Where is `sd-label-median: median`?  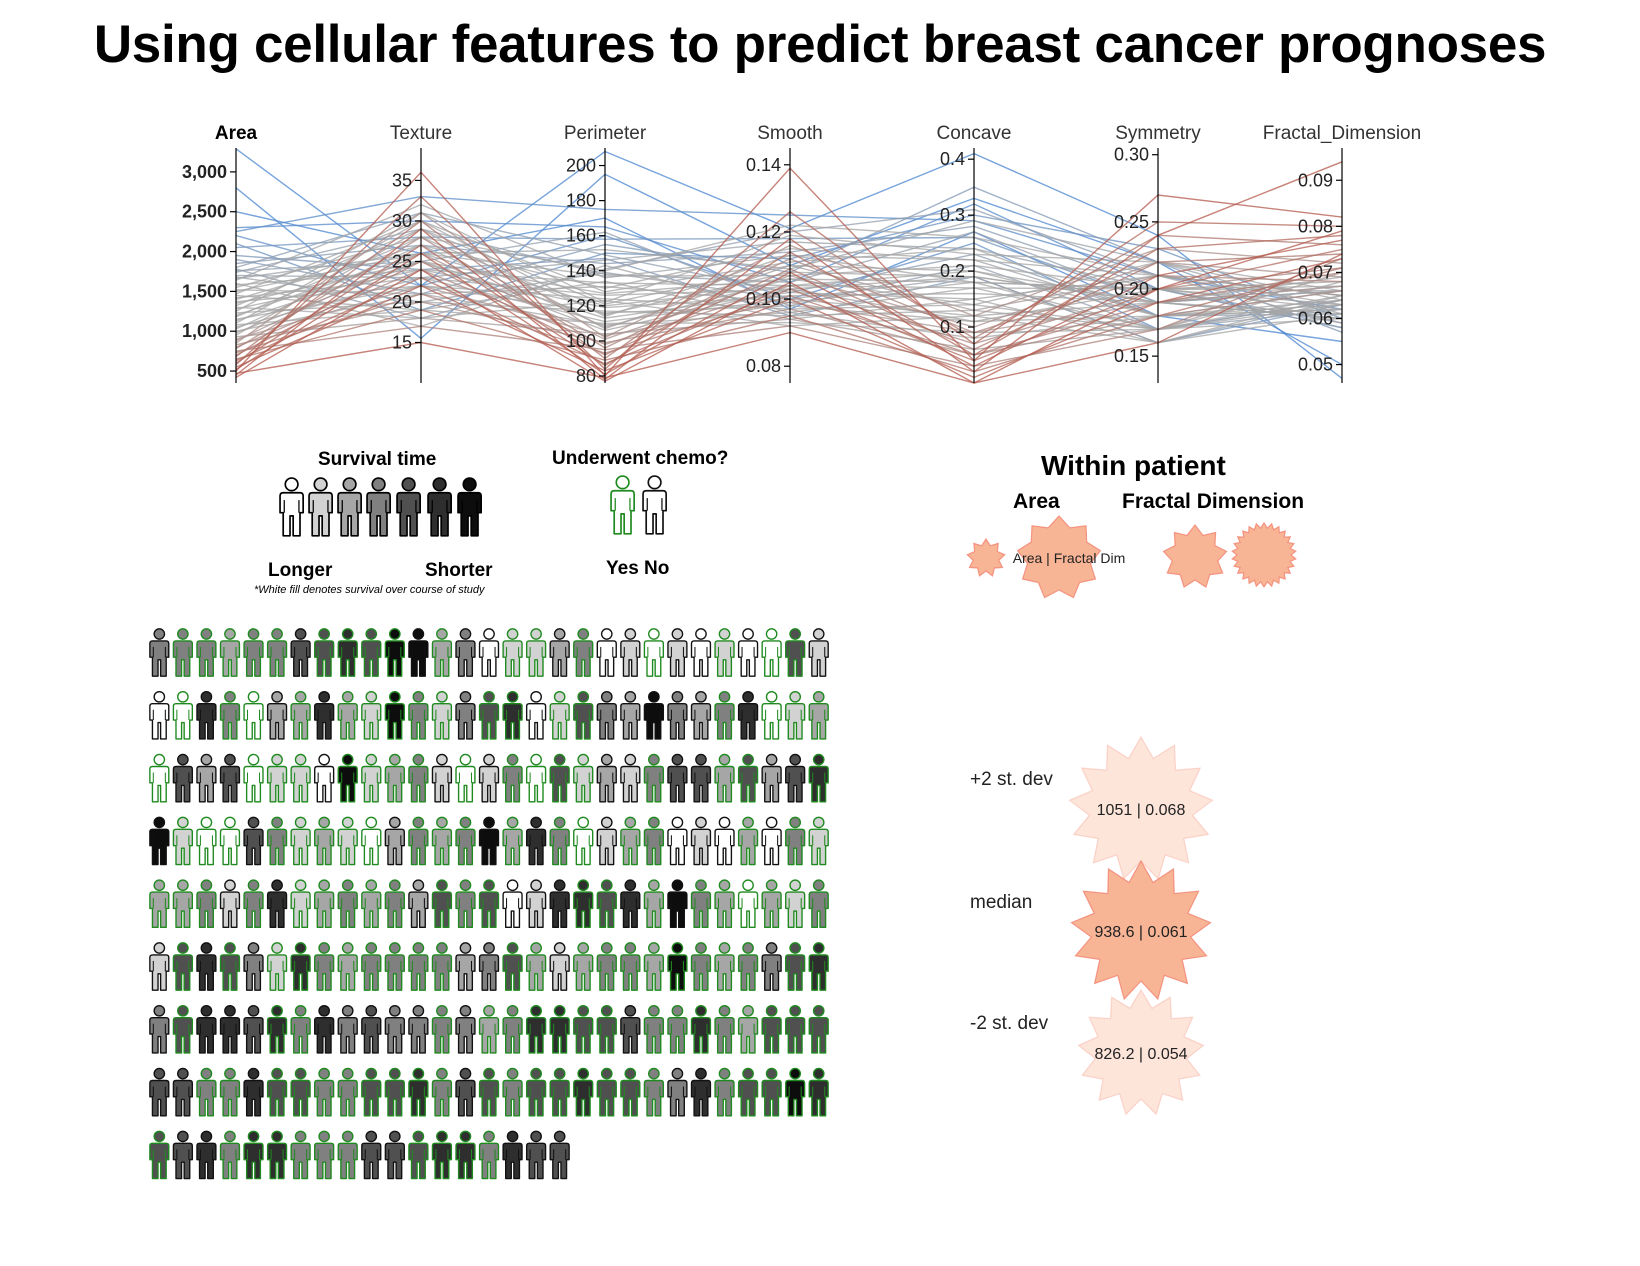
sd-label-median: median is located at coordinates (1001, 902).